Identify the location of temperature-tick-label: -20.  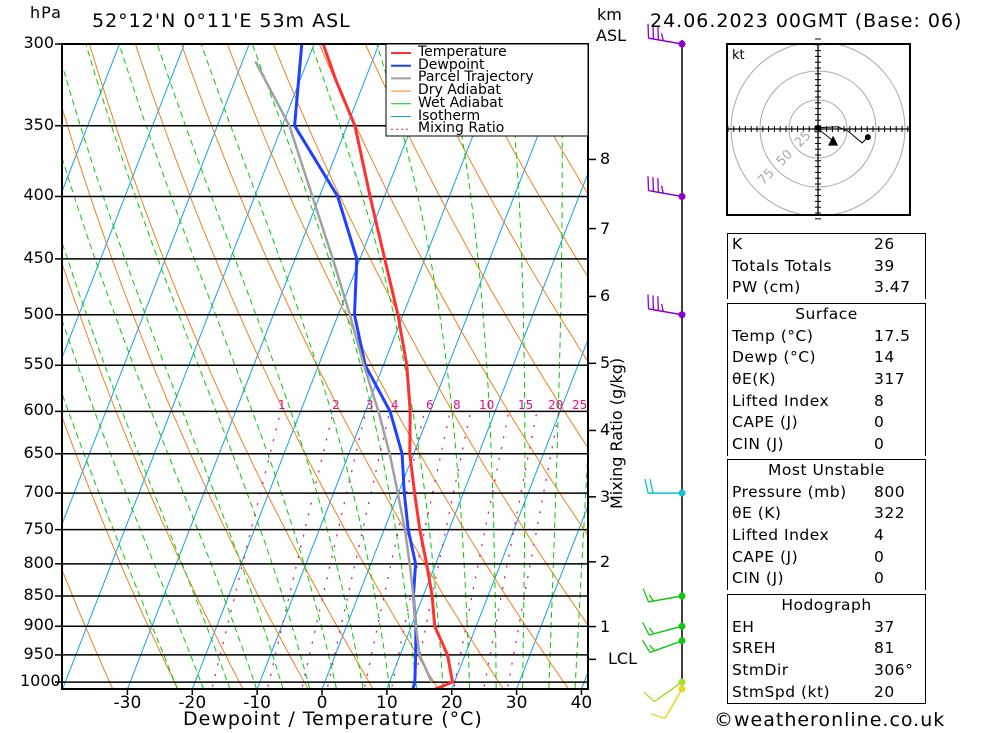
(192, 703).